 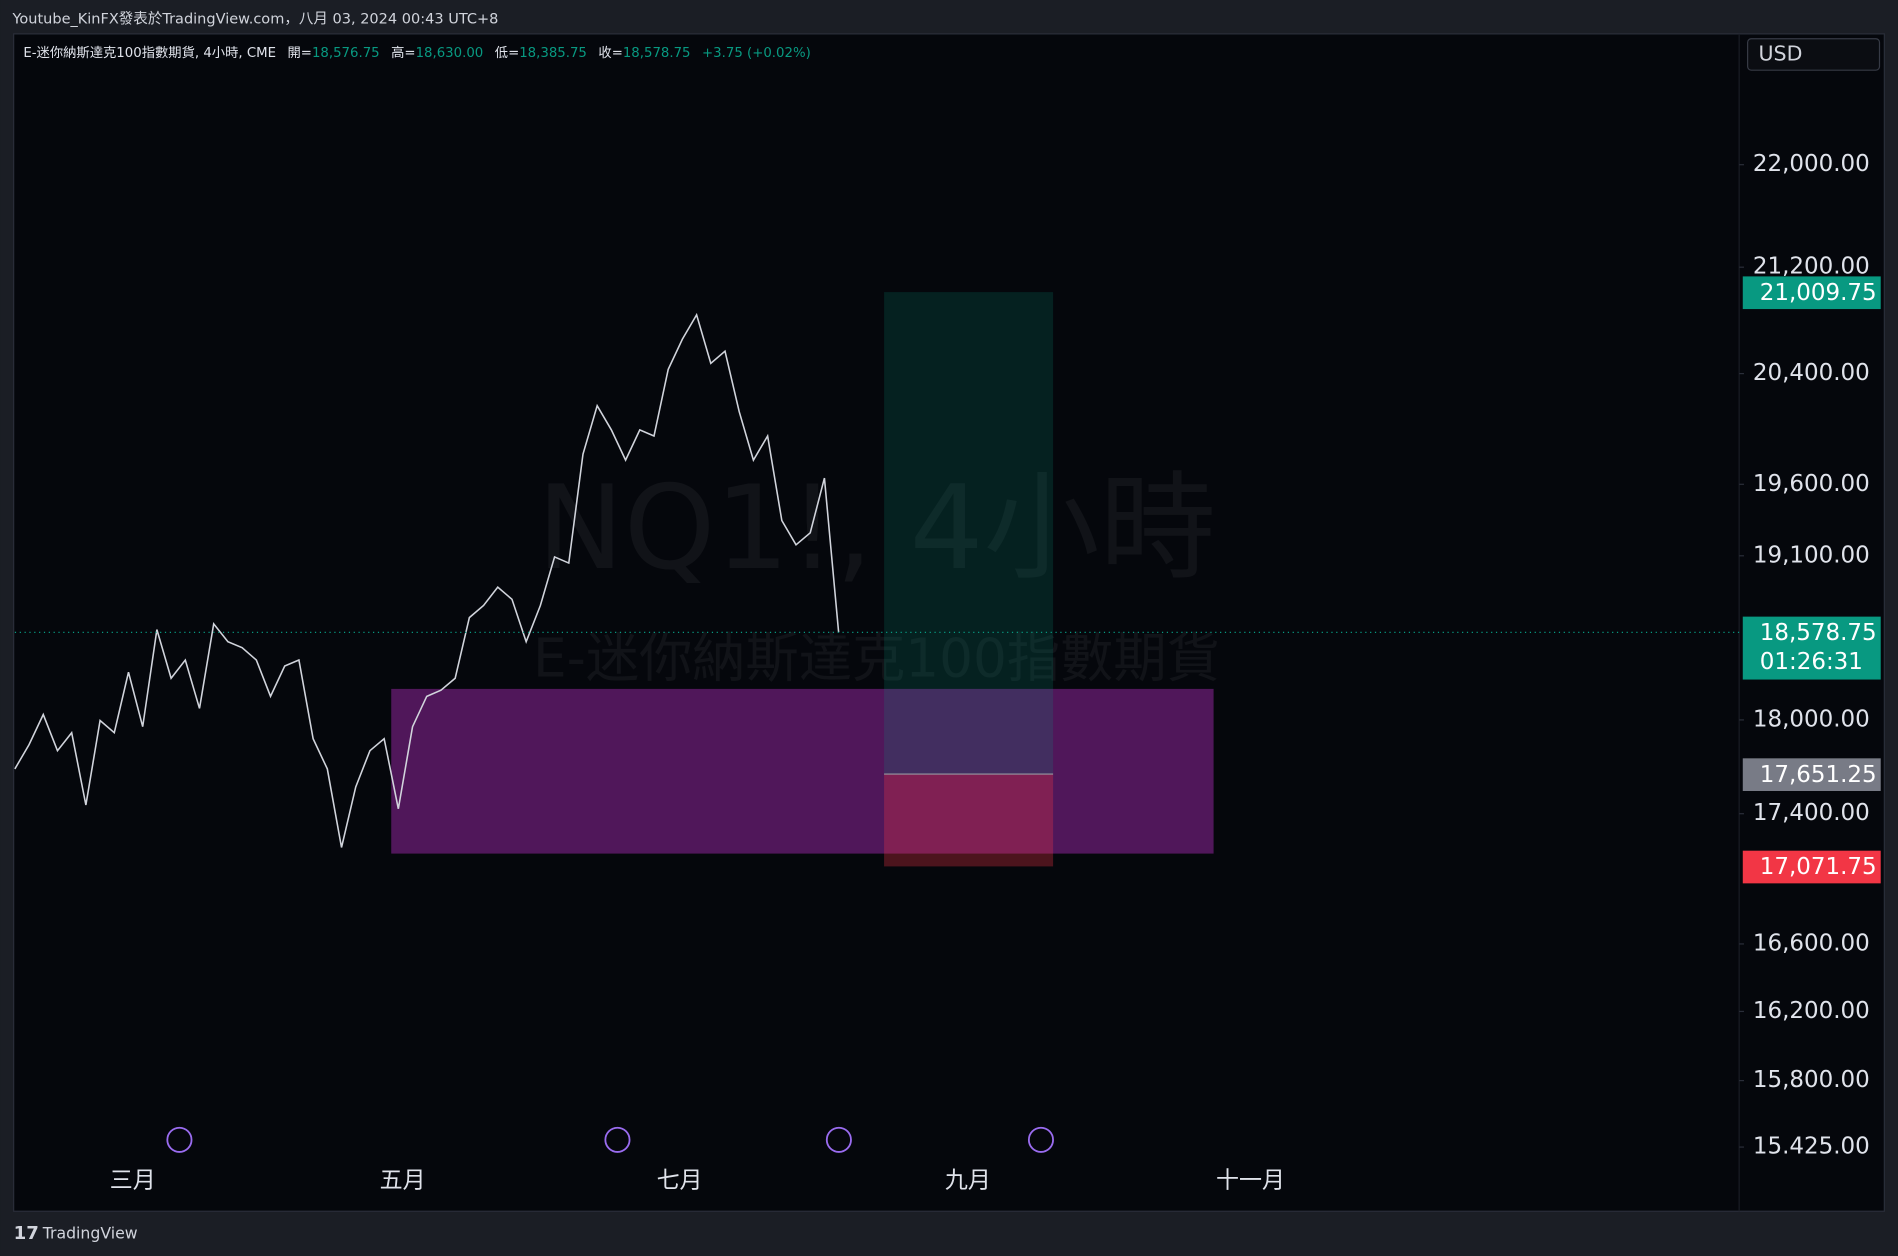 I want to click on footer: TradingView, so click(x=90, y=1233).